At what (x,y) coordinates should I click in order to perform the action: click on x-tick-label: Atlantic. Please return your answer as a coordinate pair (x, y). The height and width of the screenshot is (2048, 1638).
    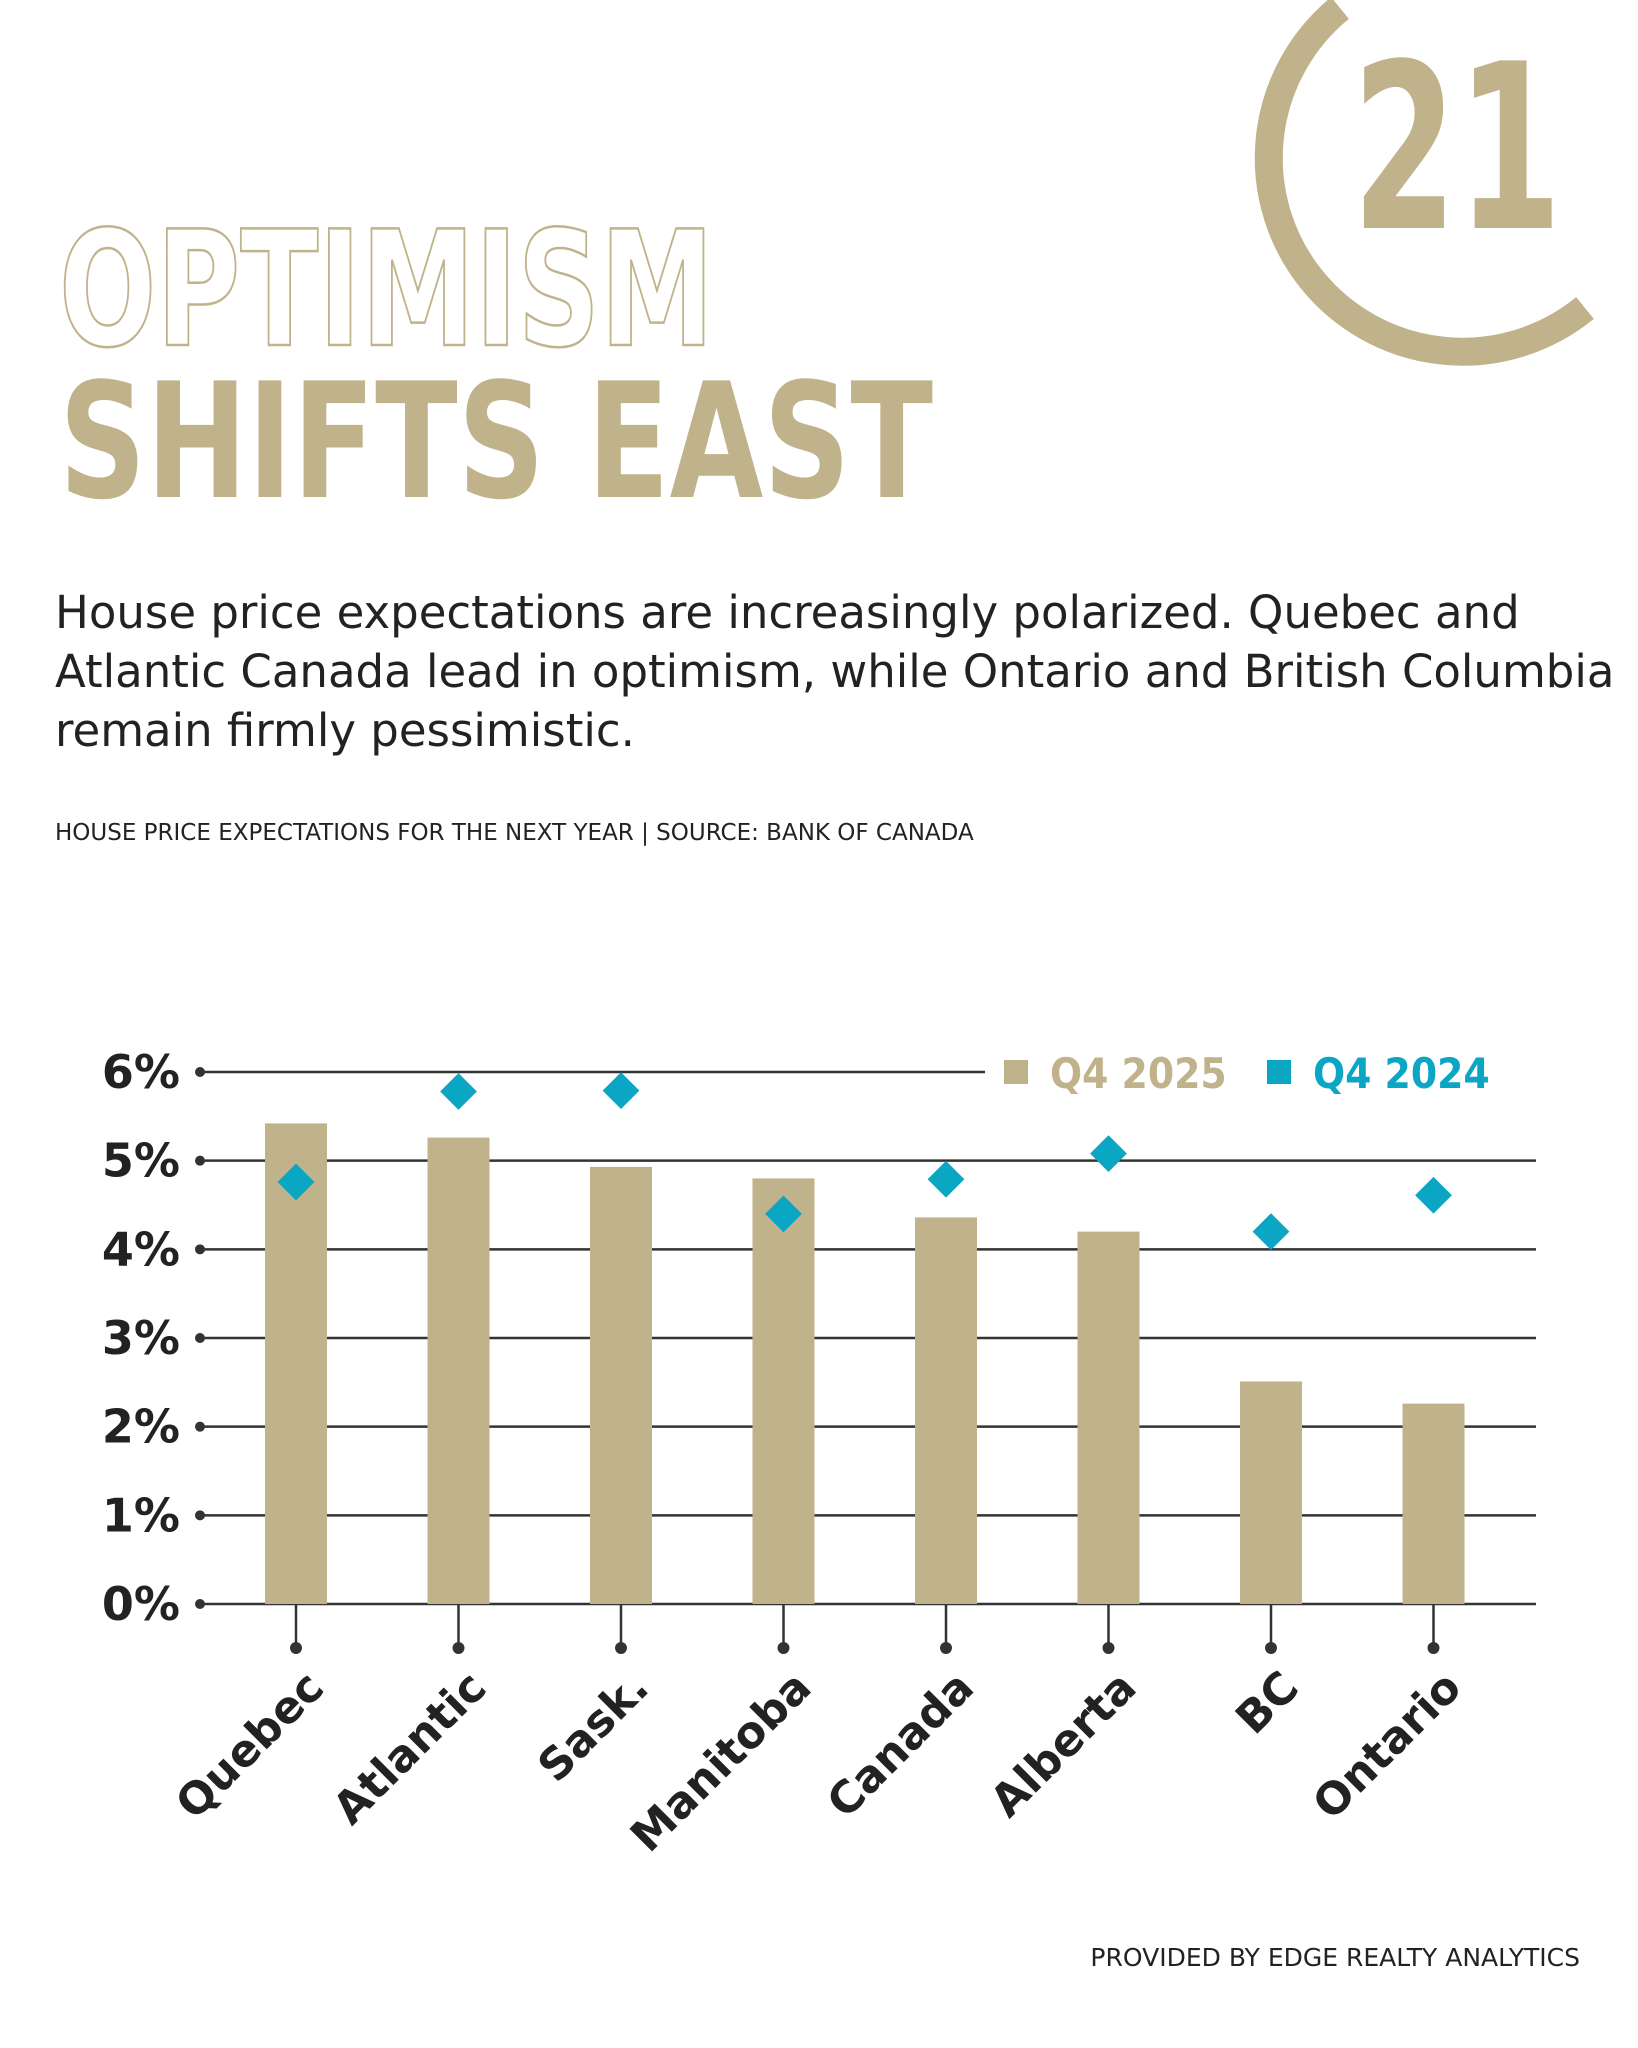
    Looking at the image, I should click on (409, 1748).